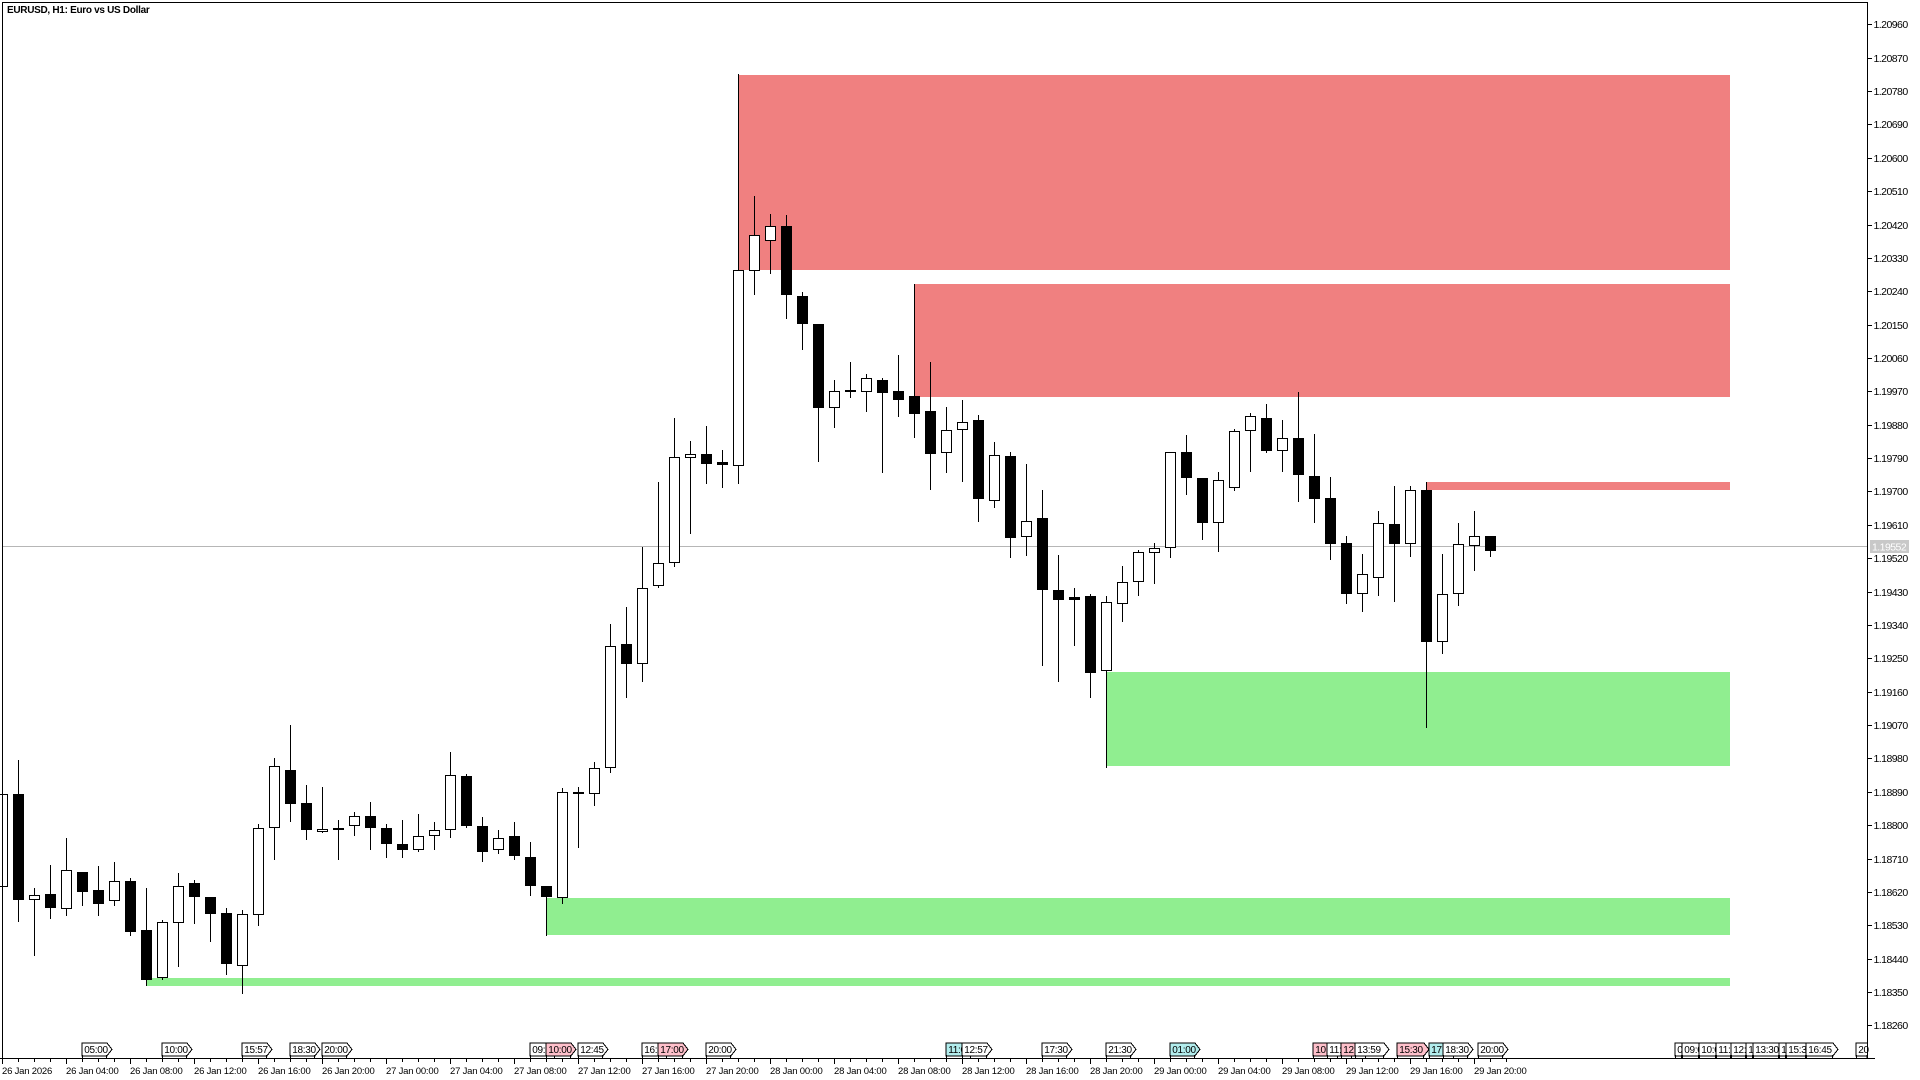 This screenshot has width=1920, height=1080. I want to click on svg-text: 1.18530, so click(1891, 926).